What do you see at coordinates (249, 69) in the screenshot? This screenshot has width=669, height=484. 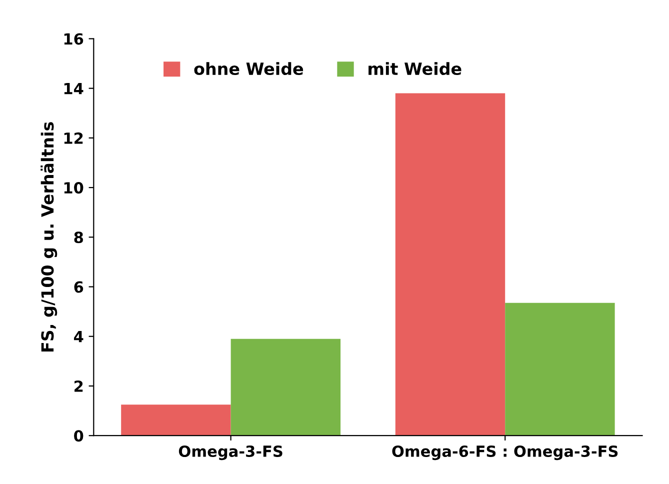 I see `legend-label: ohne Weide` at bounding box center [249, 69].